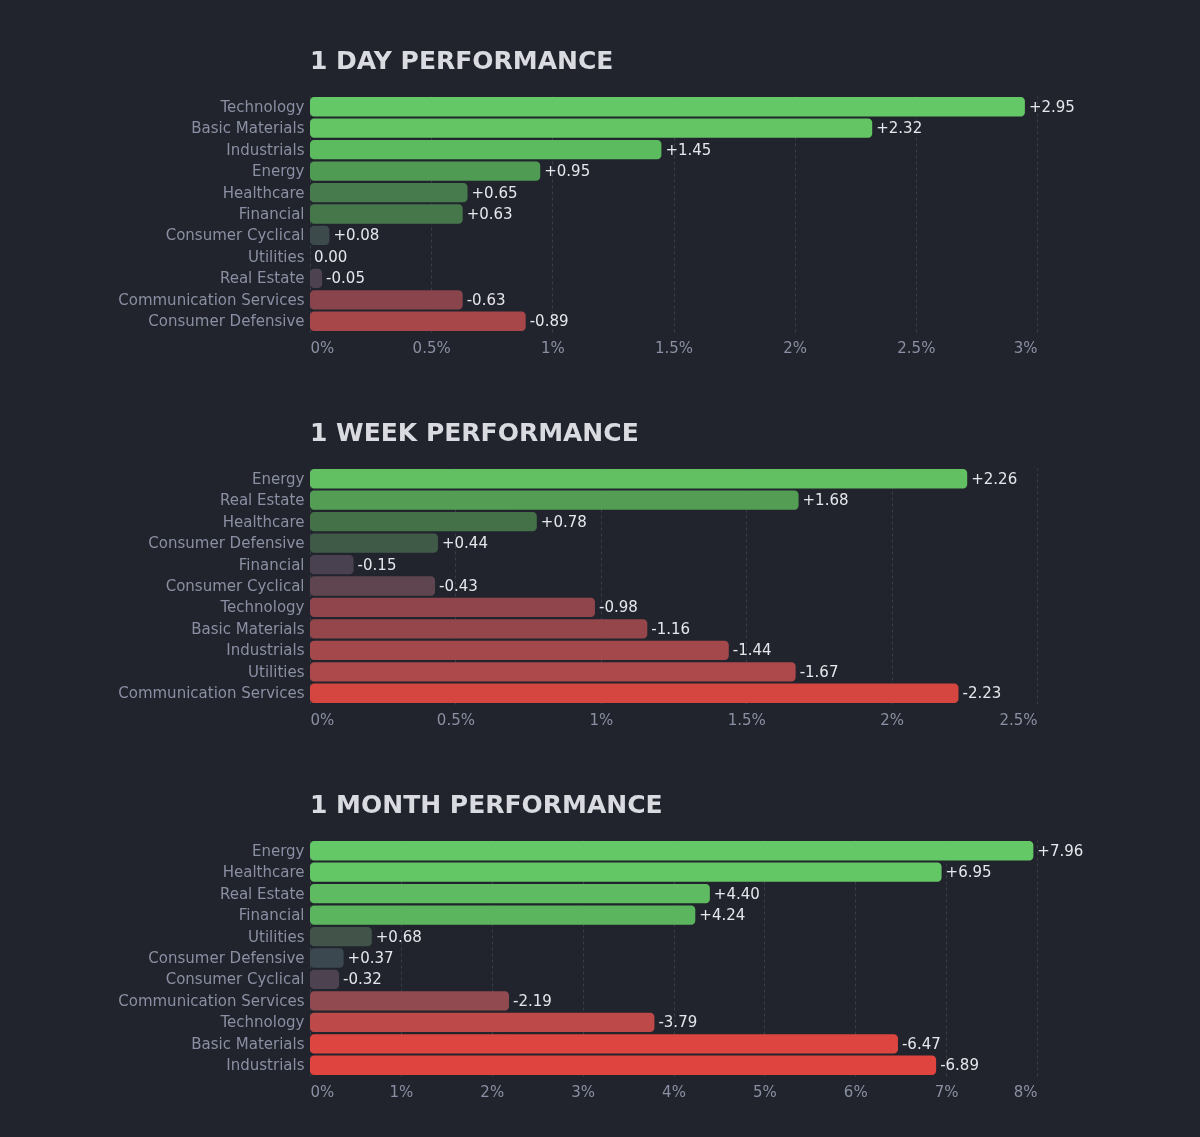  Describe the element at coordinates (331, 256) in the screenshot. I see `data-label: 0.00` at that location.